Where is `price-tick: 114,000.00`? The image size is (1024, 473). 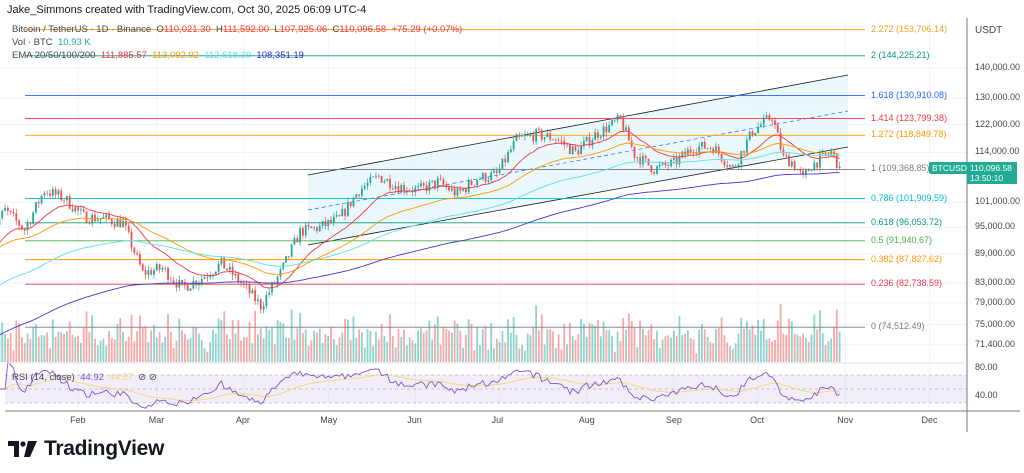 price-tick: 114,000.00 is located at coordinates (997, 151).